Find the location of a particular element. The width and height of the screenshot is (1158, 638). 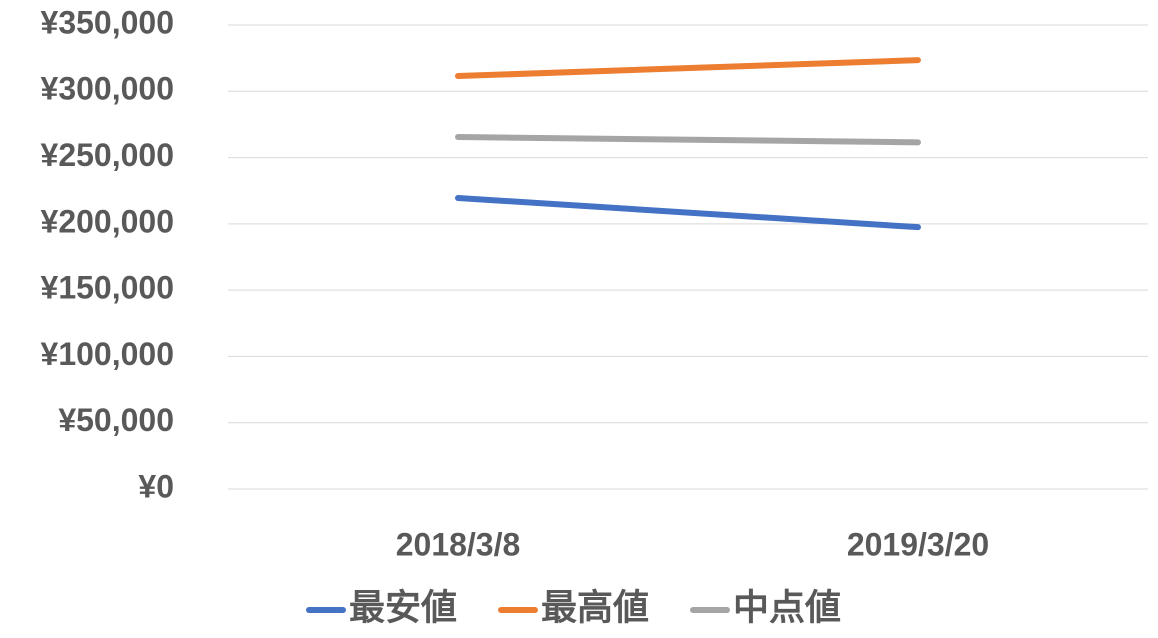

x-tick-label: 2019/3/20 is located at coordinates (918, 544).